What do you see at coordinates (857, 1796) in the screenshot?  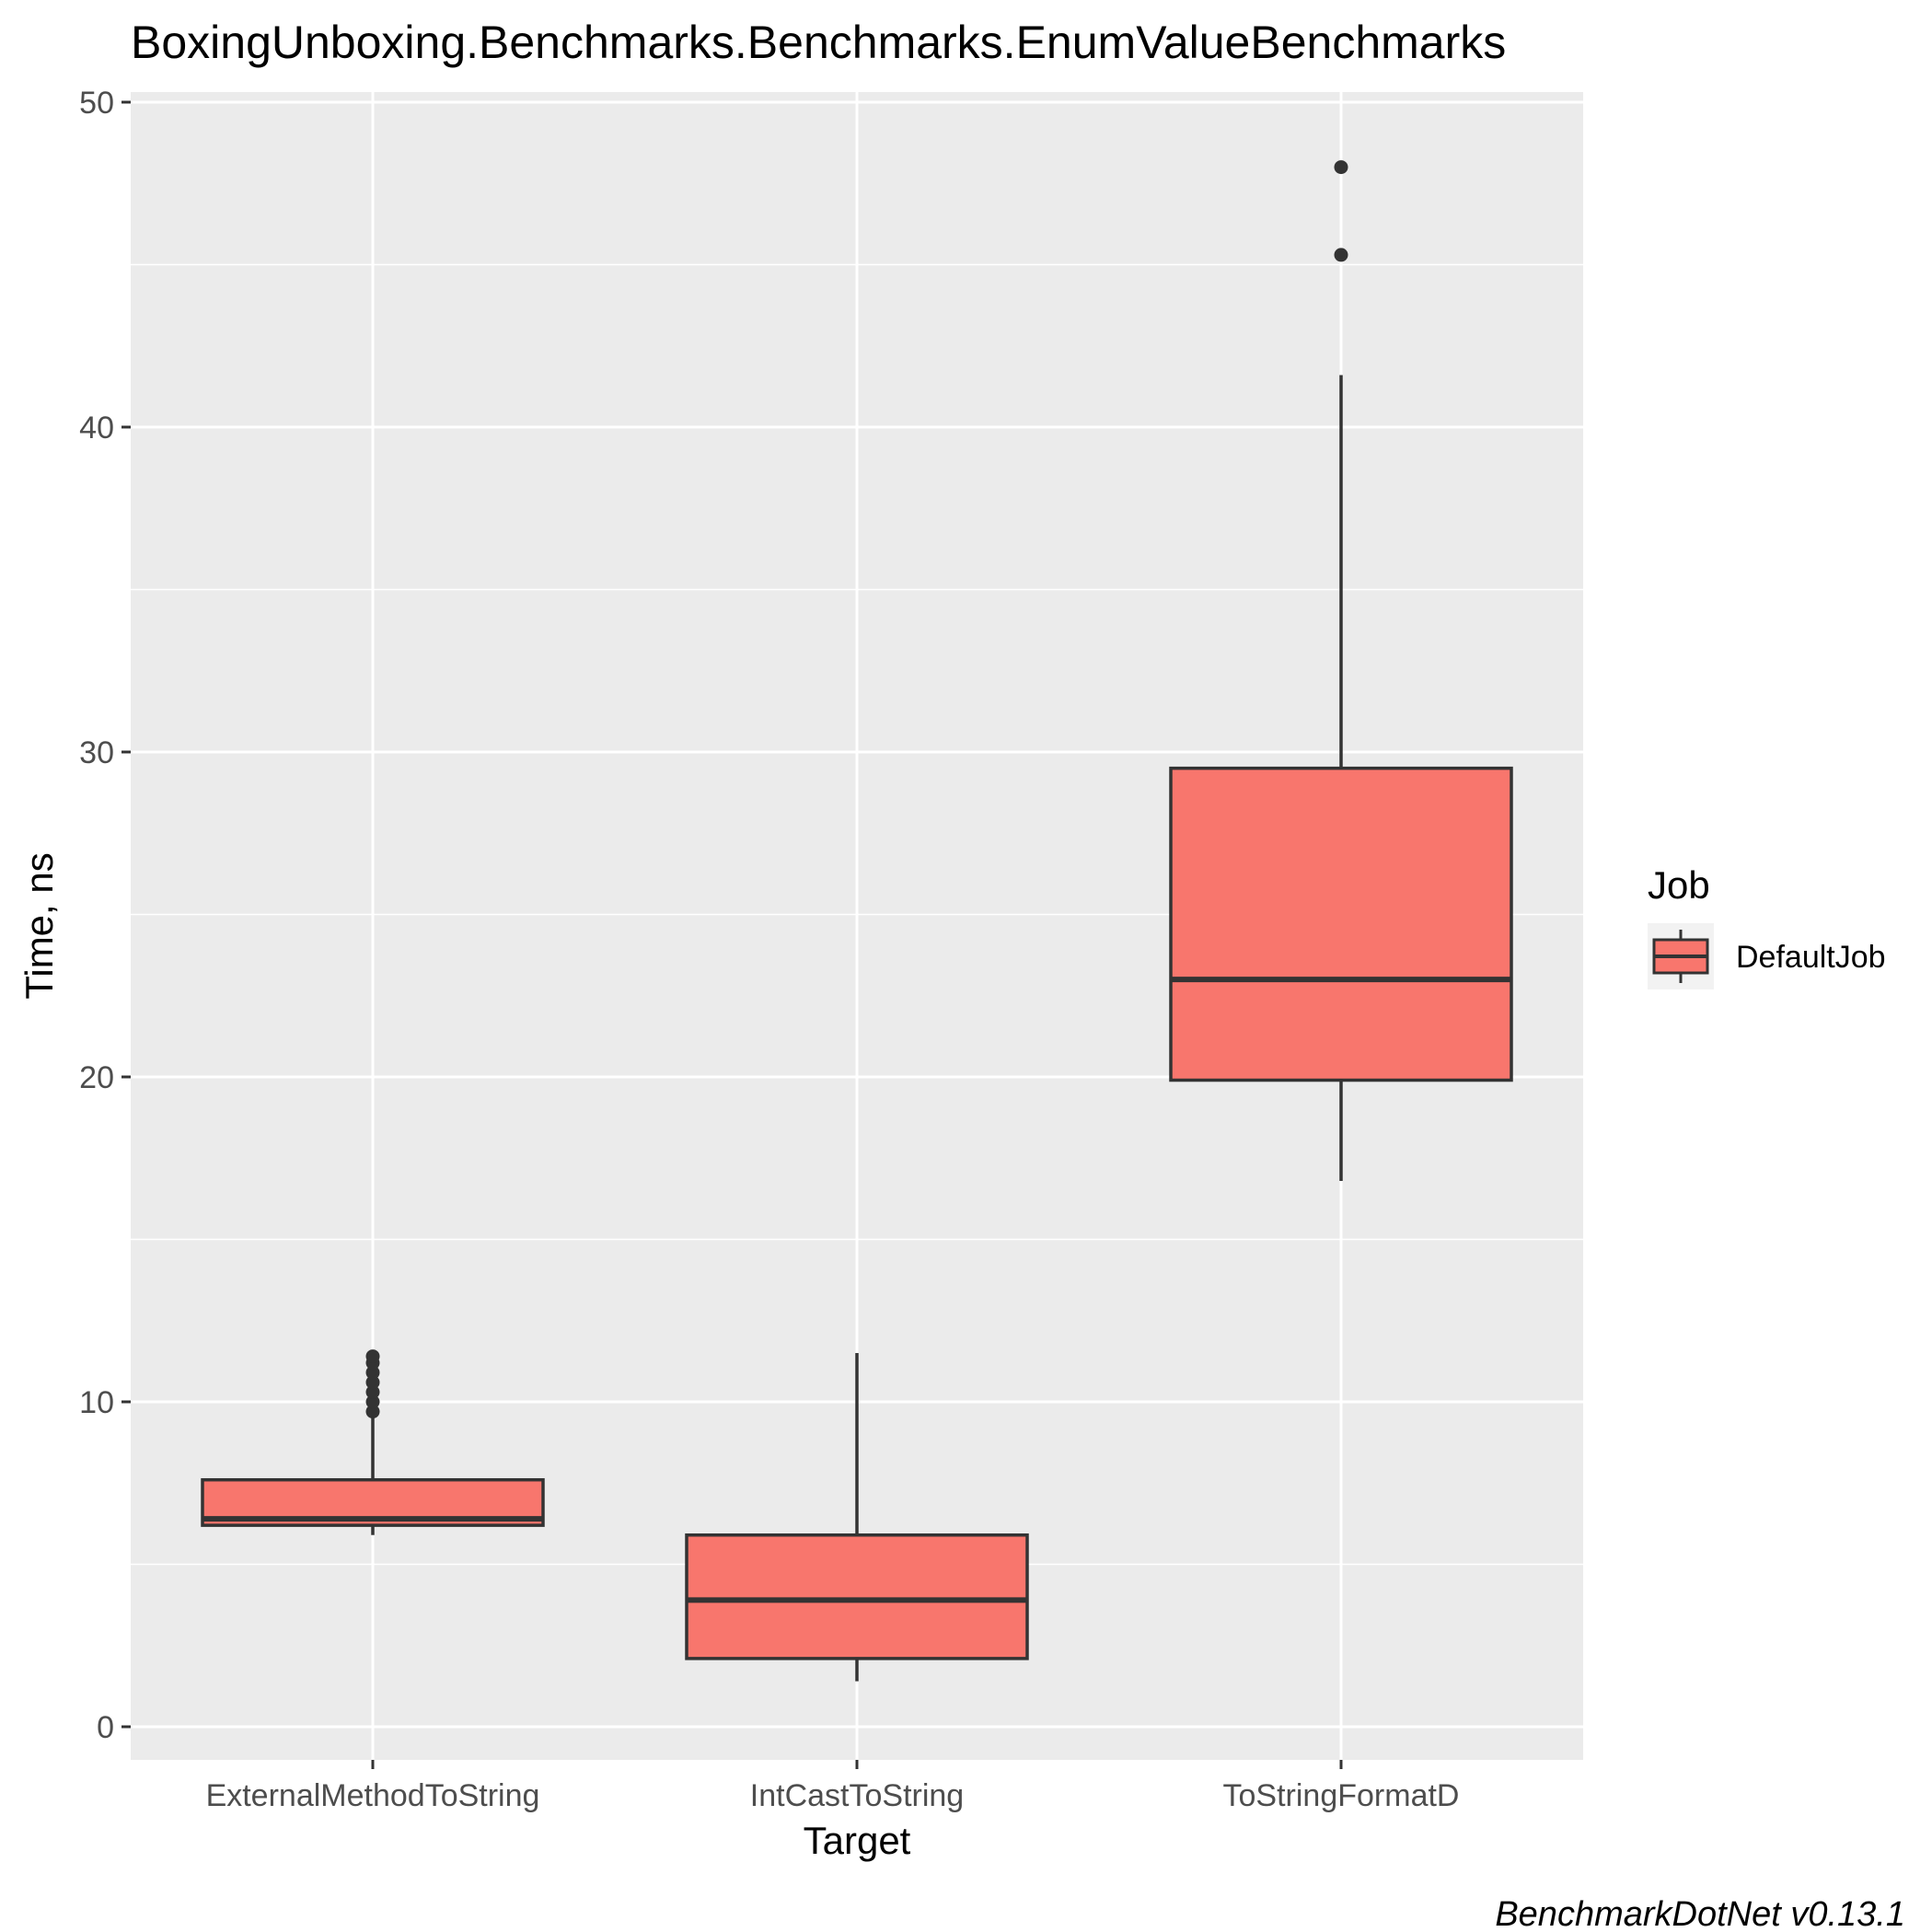 I see `x-tick-label: IntCastToString` at bounding box center [857, 1796].